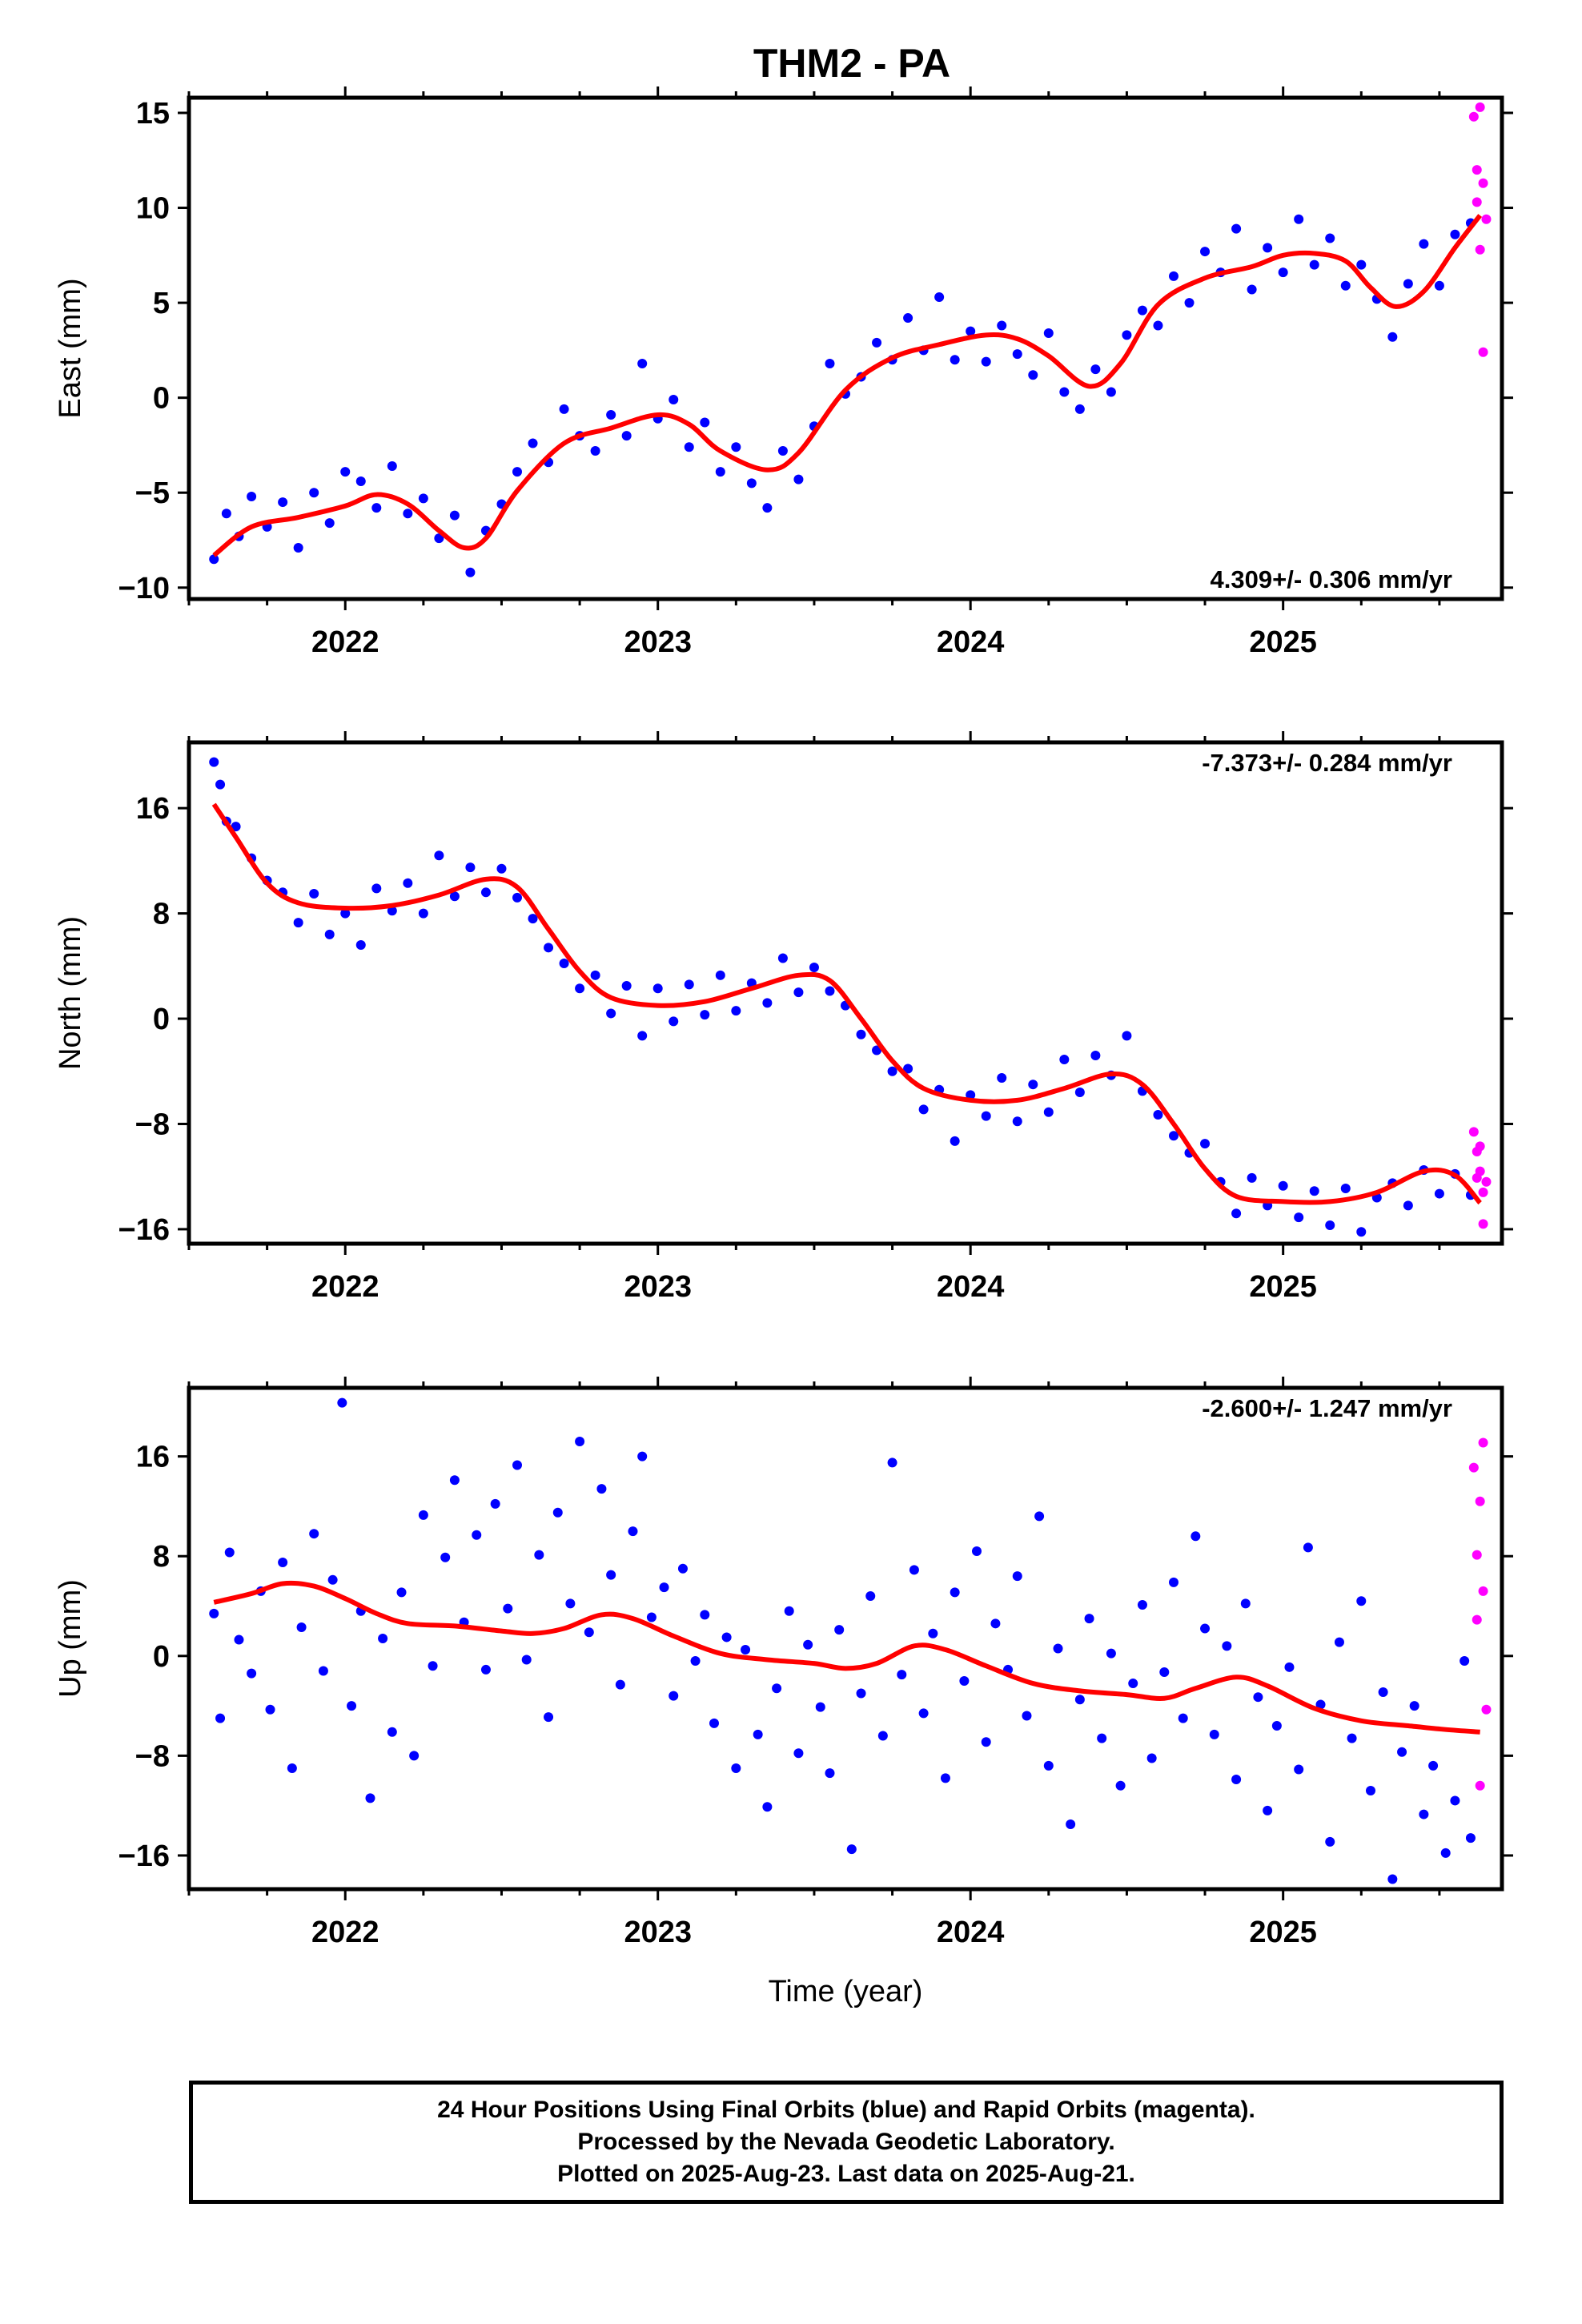  I want to click on north-ytick-label: −8, so click(152, 1124).